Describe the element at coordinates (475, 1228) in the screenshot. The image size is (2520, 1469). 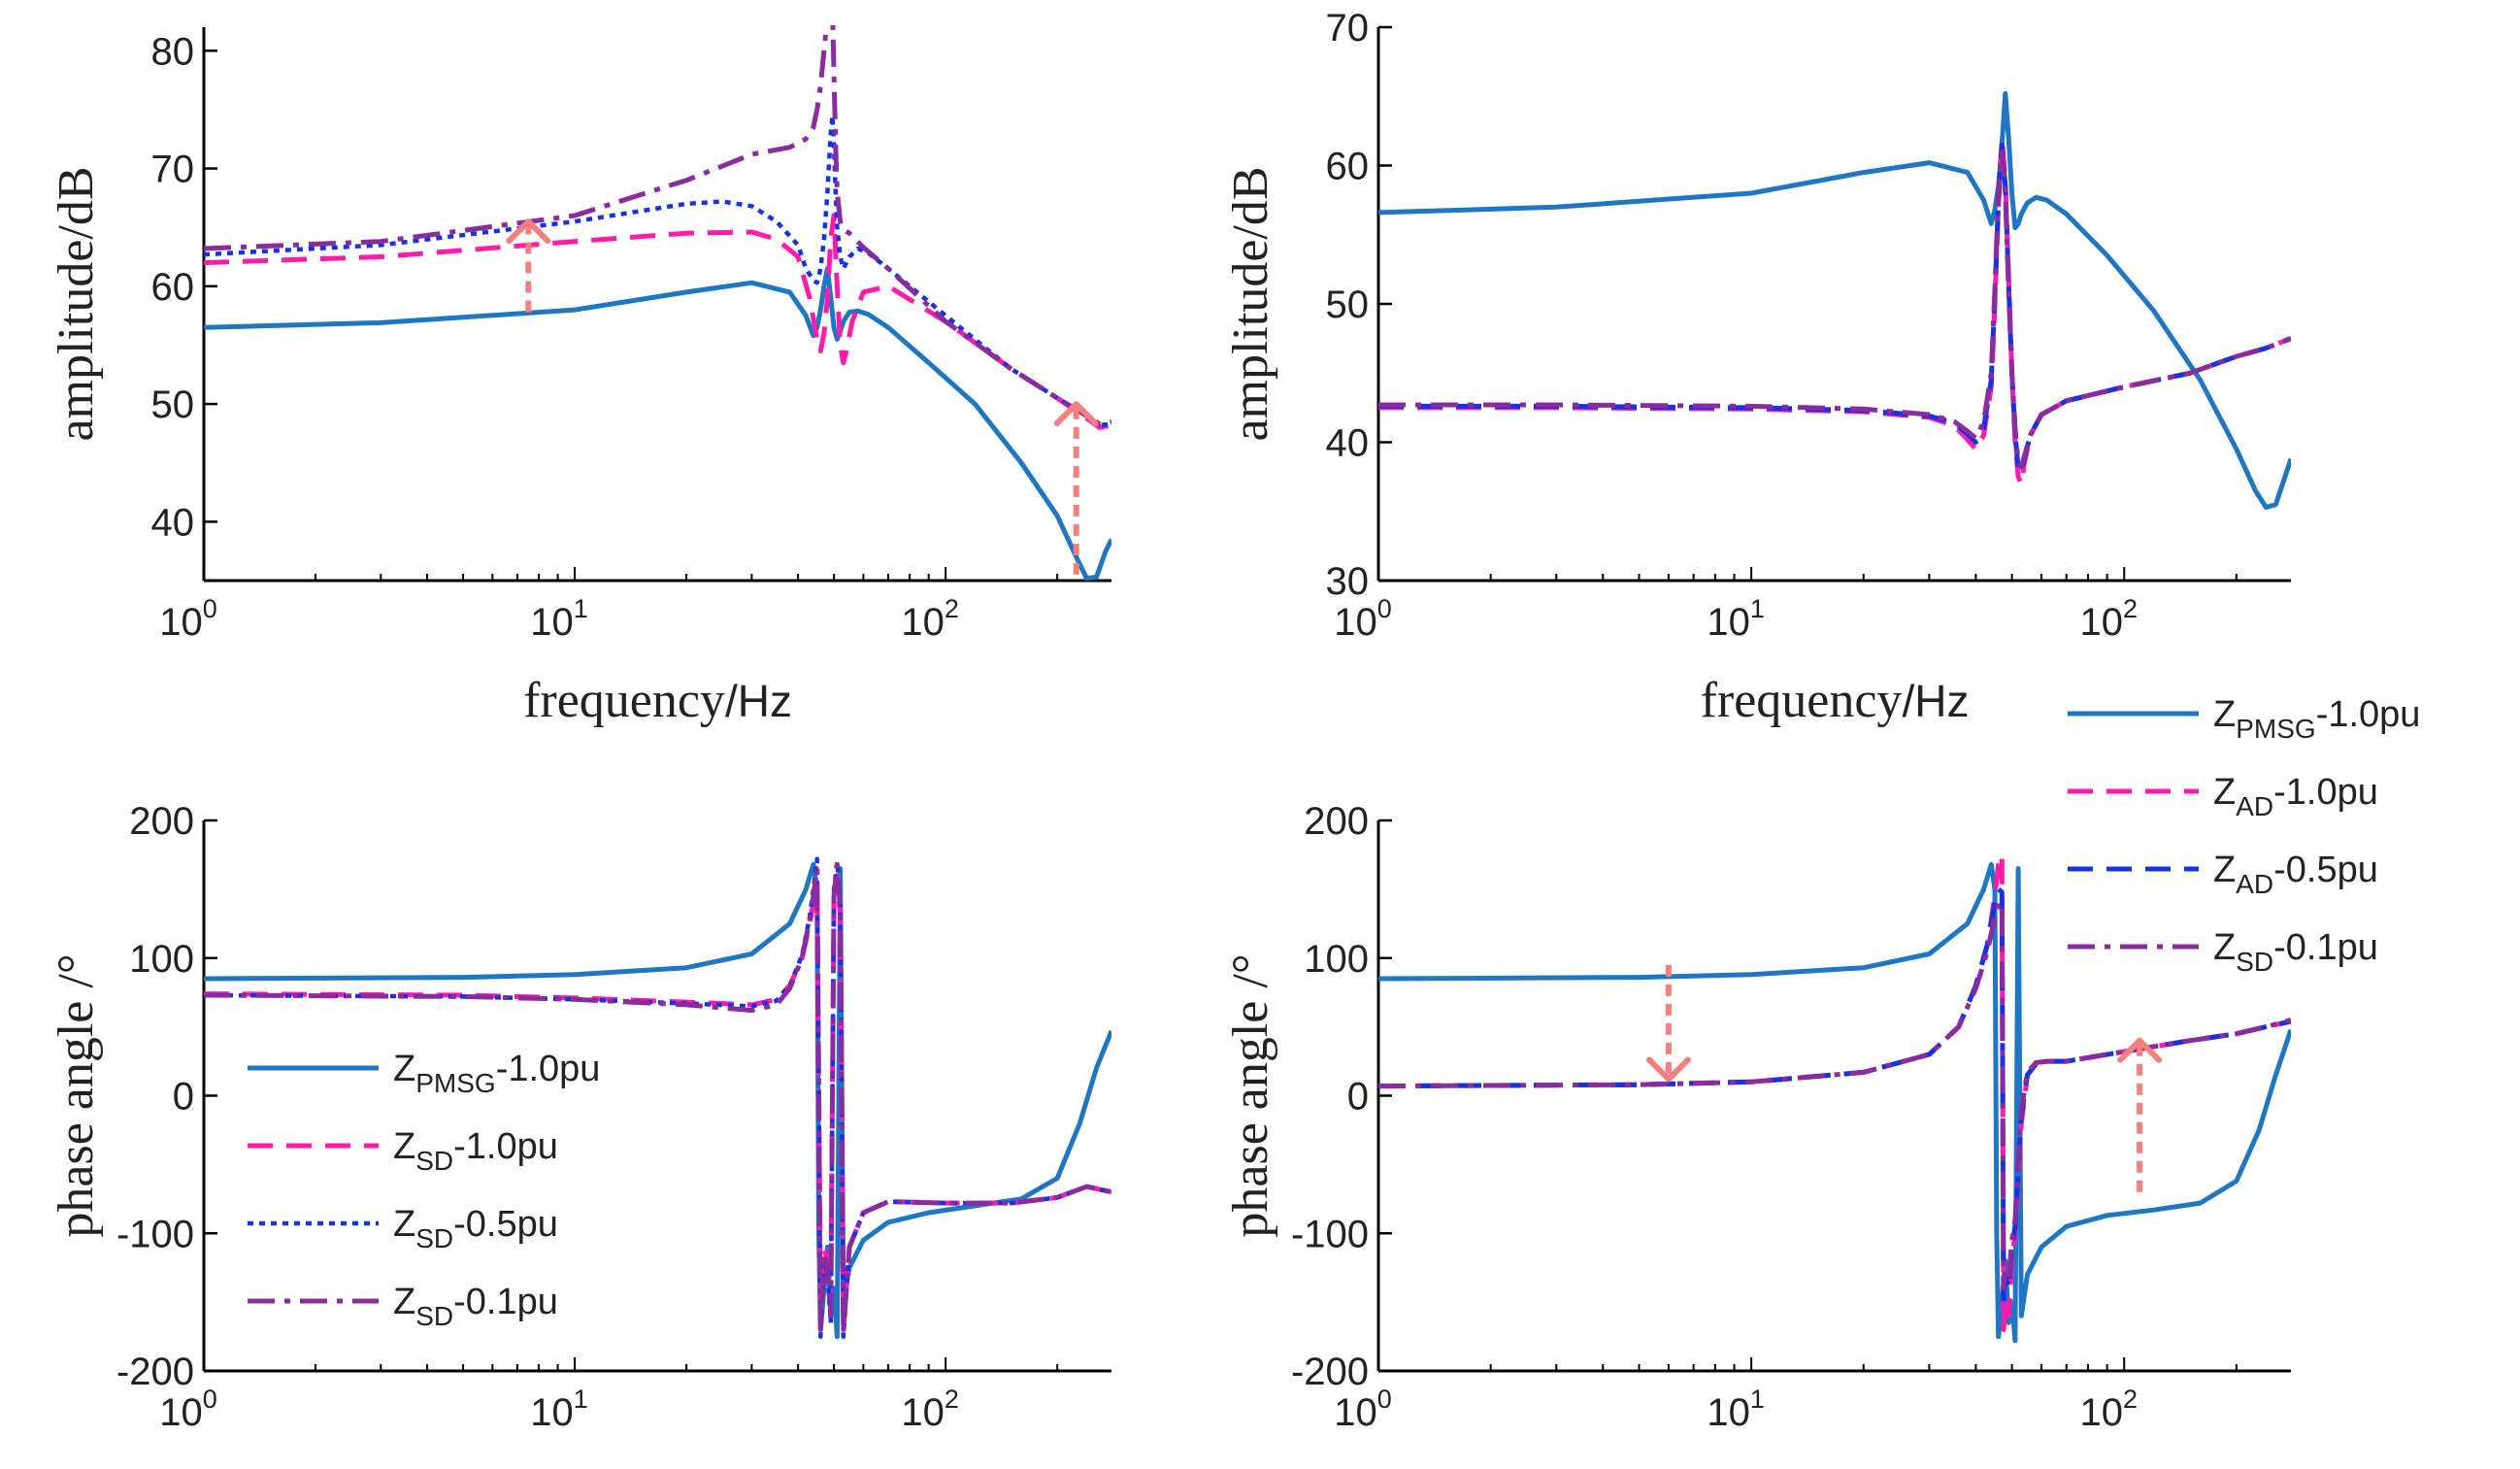
I see `legend-label: ZSD-0.5pu` at that location.